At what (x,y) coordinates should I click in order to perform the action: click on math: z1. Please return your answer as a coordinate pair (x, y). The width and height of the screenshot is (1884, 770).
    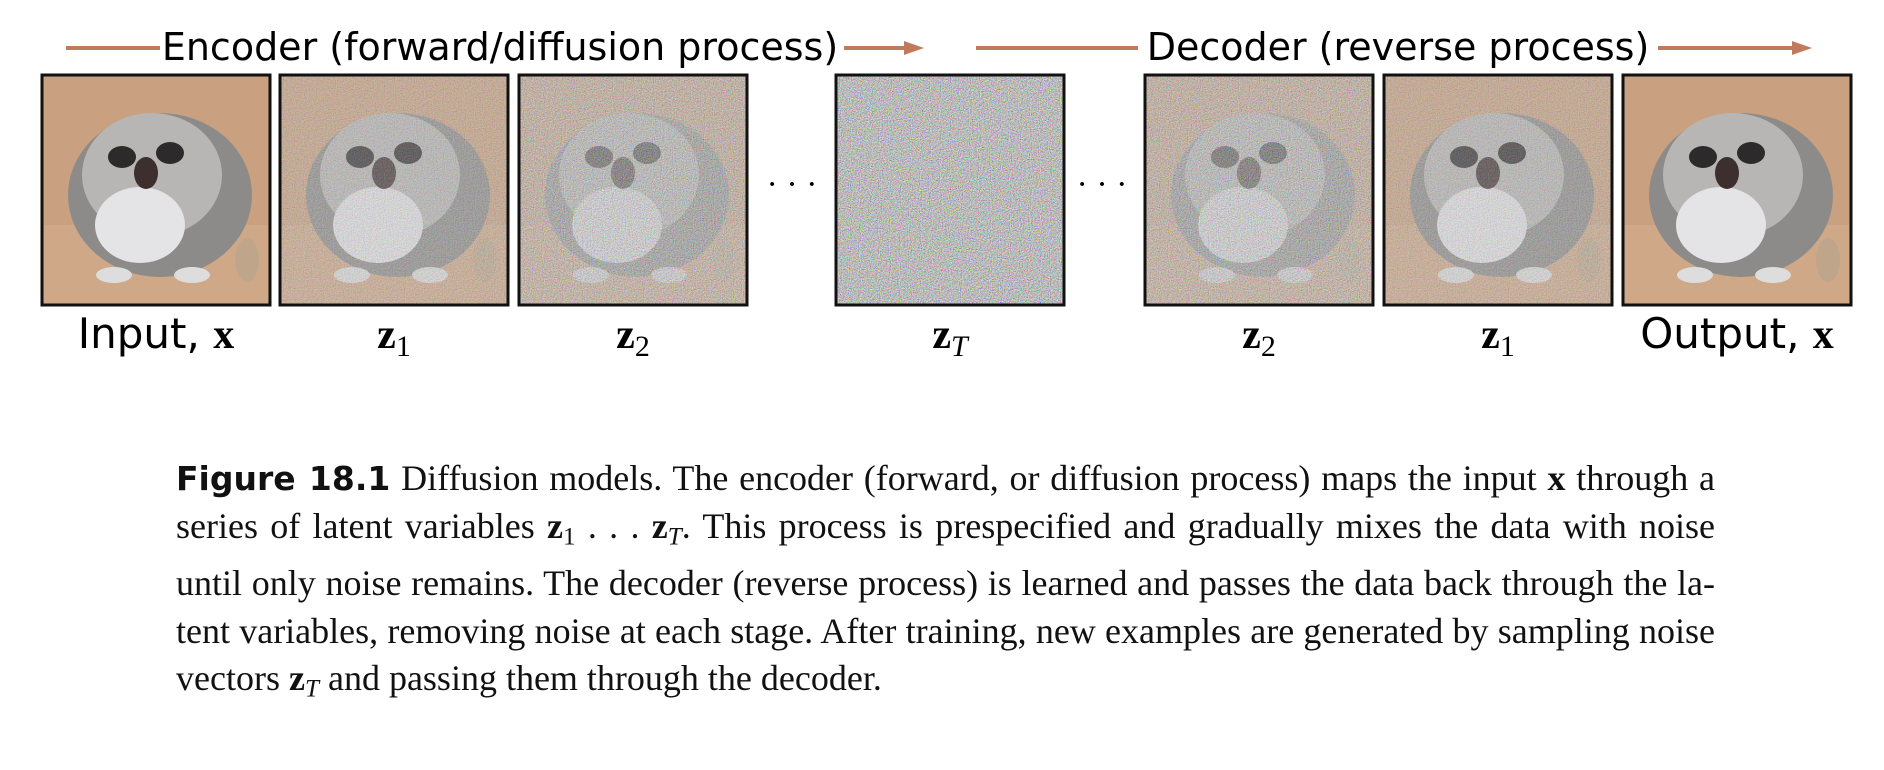
    Looking at the image, I should click on (561, 527).